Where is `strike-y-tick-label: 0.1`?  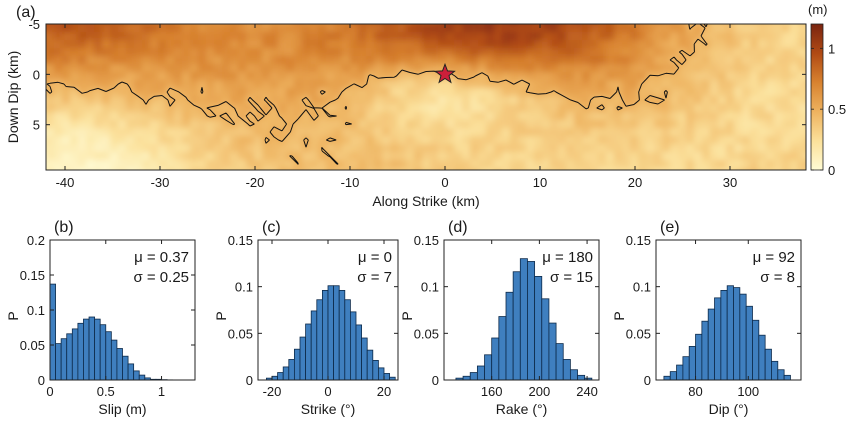
strike-y-tick-label: 0.1 is located at coordinates (244, 287).